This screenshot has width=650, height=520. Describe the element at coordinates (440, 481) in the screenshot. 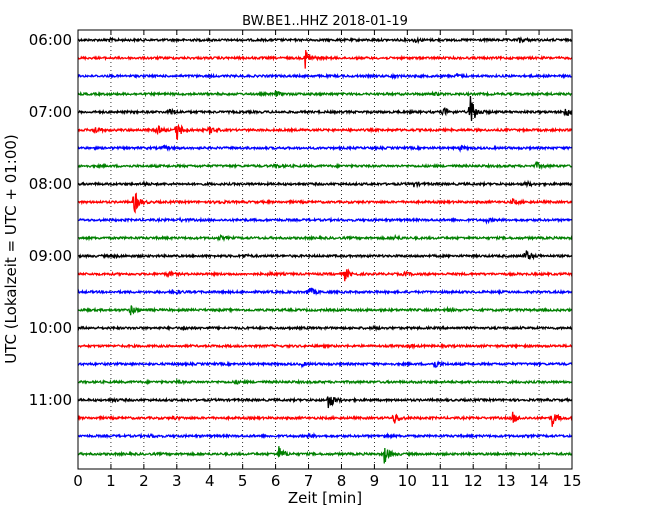

I see `x-tick-label: 11` at that location.